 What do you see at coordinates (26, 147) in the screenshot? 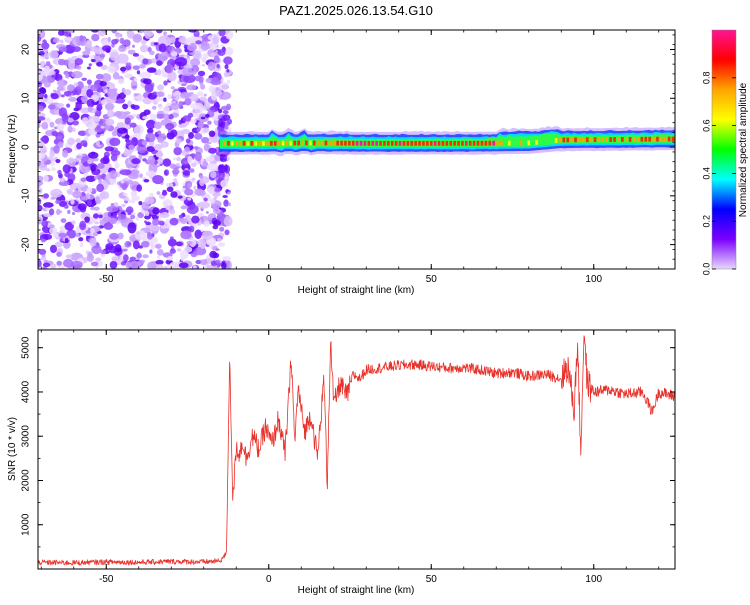
I see `spectrogram-y-tick-label: 0` at bounding box center [26, 147].